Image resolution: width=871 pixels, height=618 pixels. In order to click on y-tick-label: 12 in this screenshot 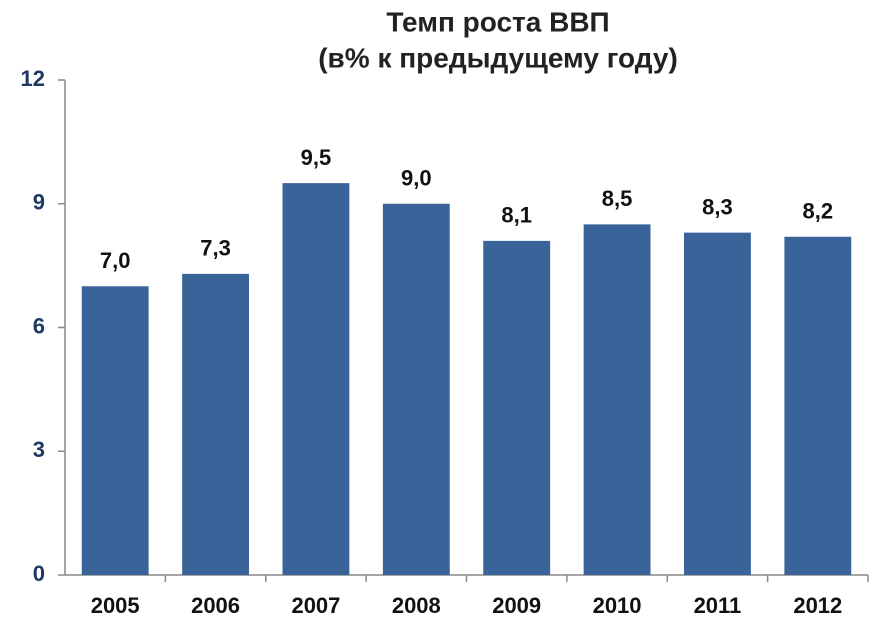, I will do `click(33, 78)`.